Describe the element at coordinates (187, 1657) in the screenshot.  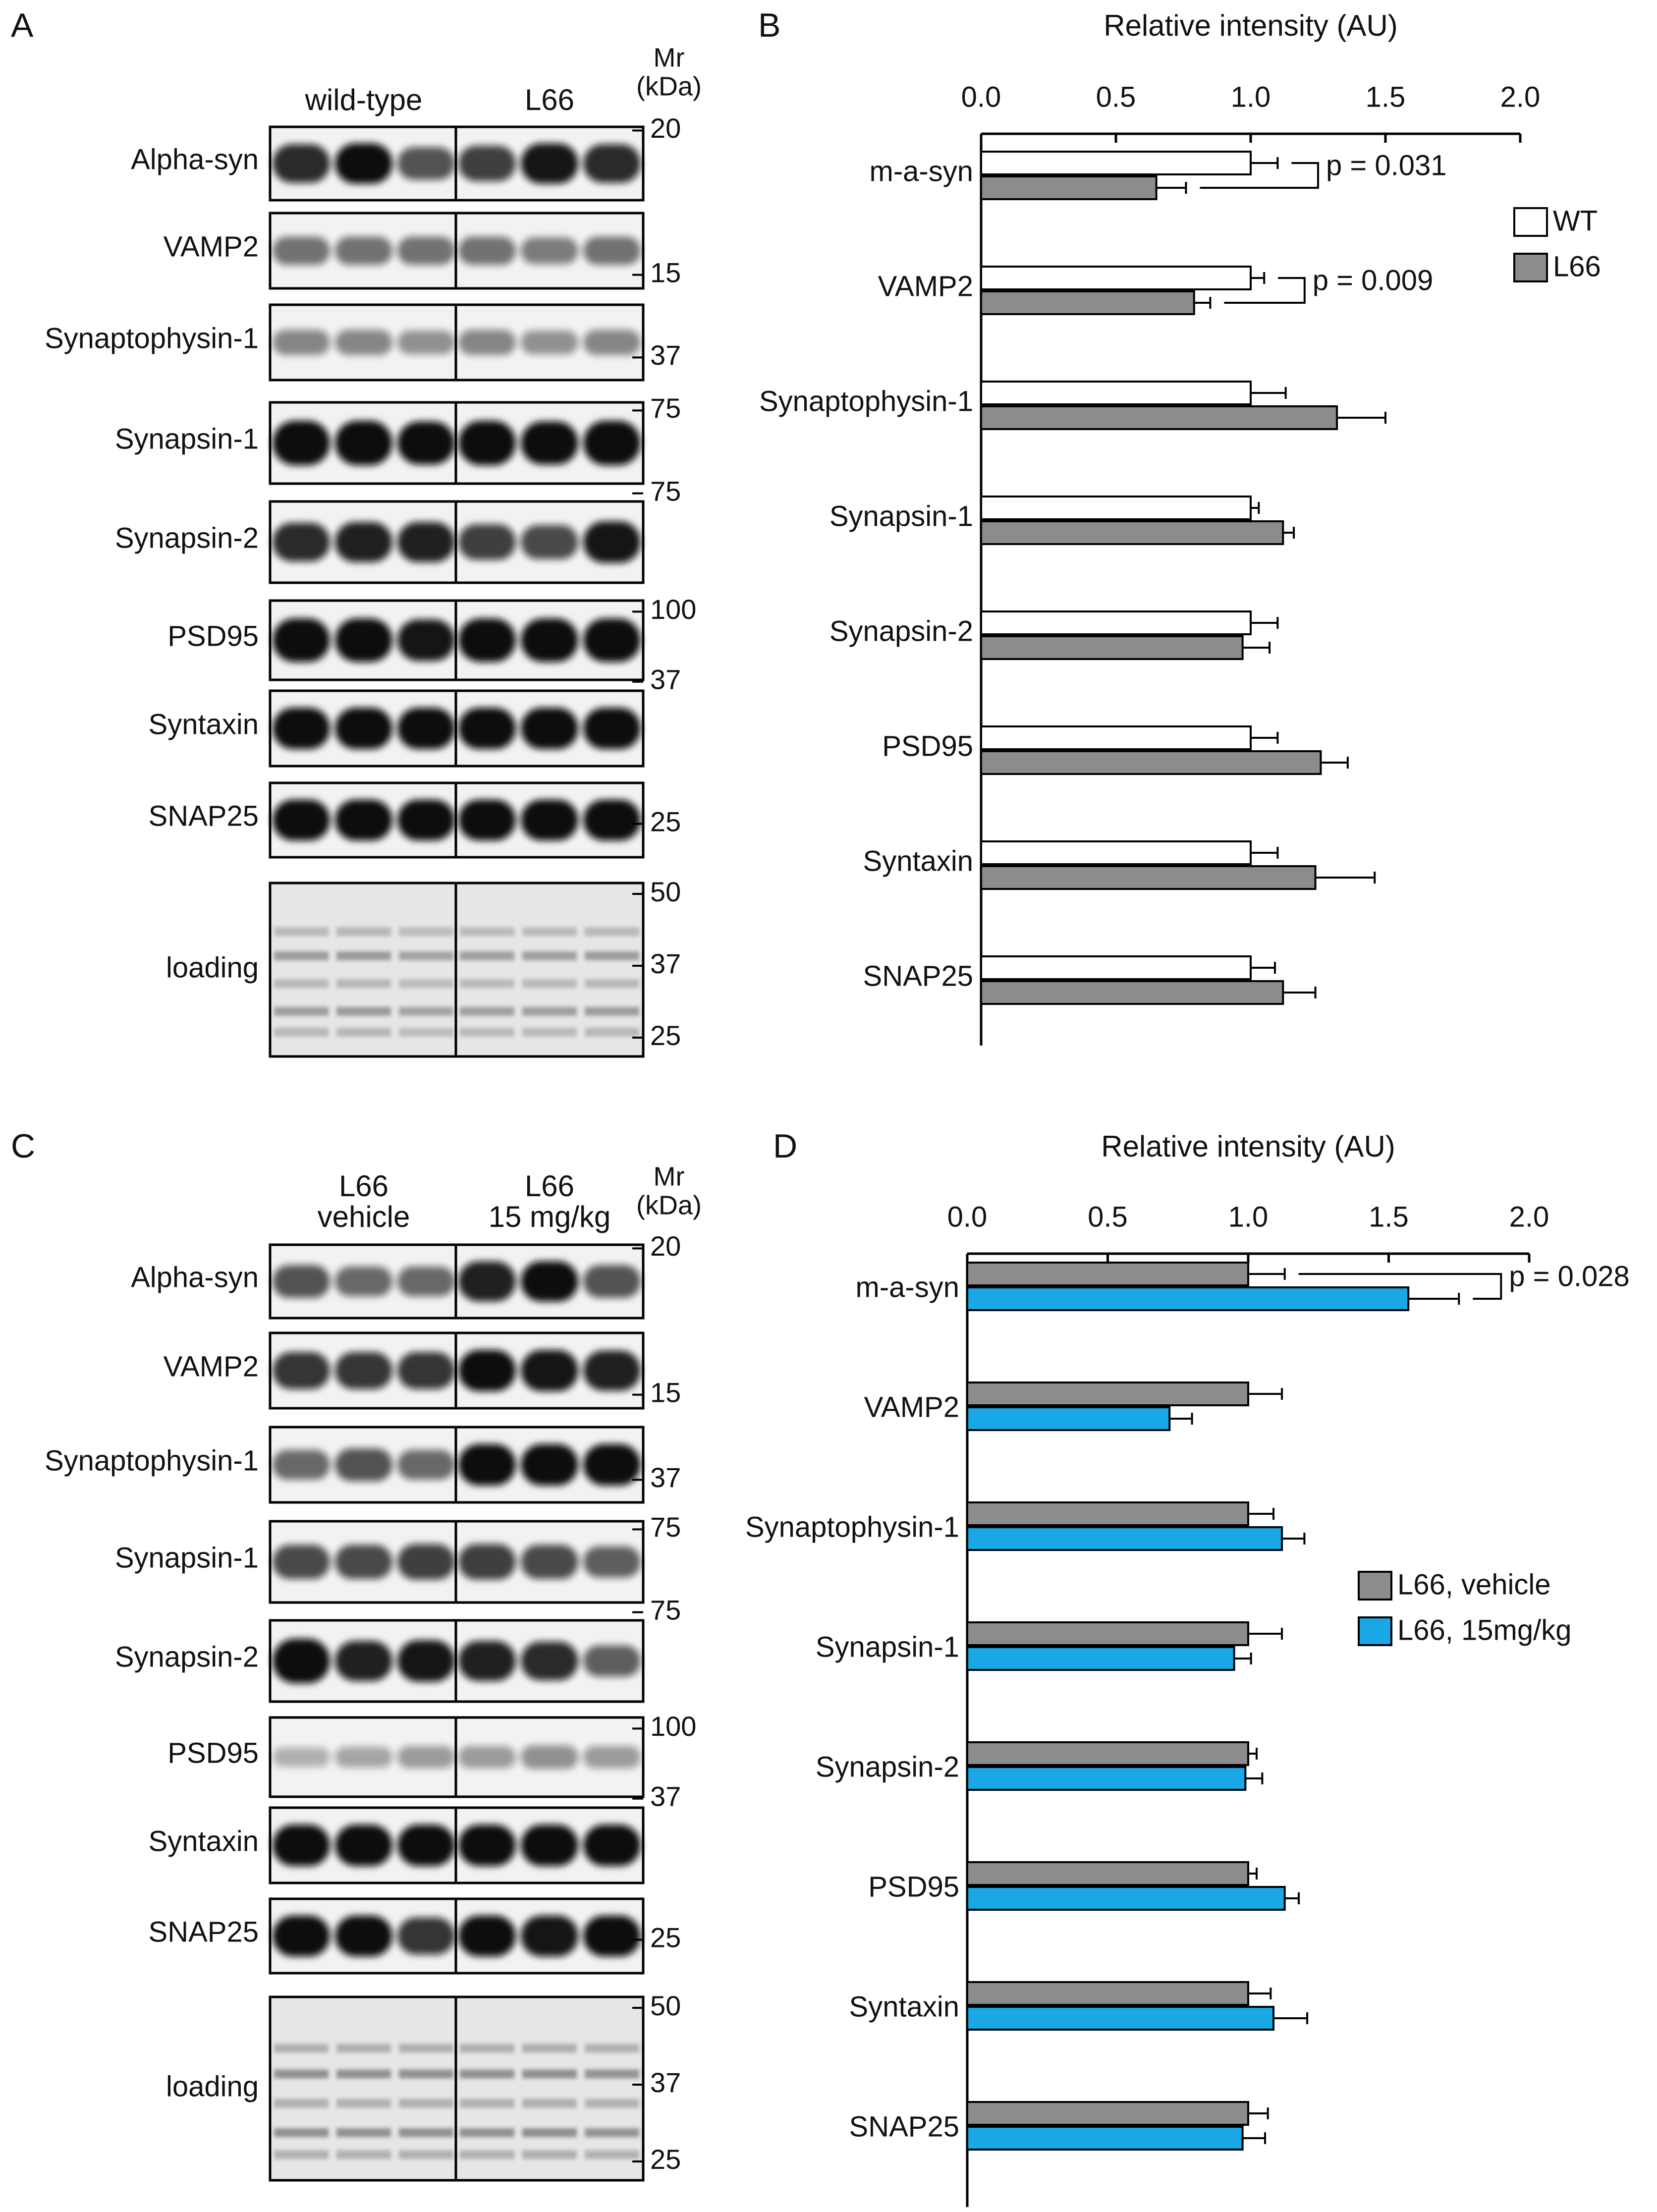
I see `blot-label: Synapsin-2` at that location.